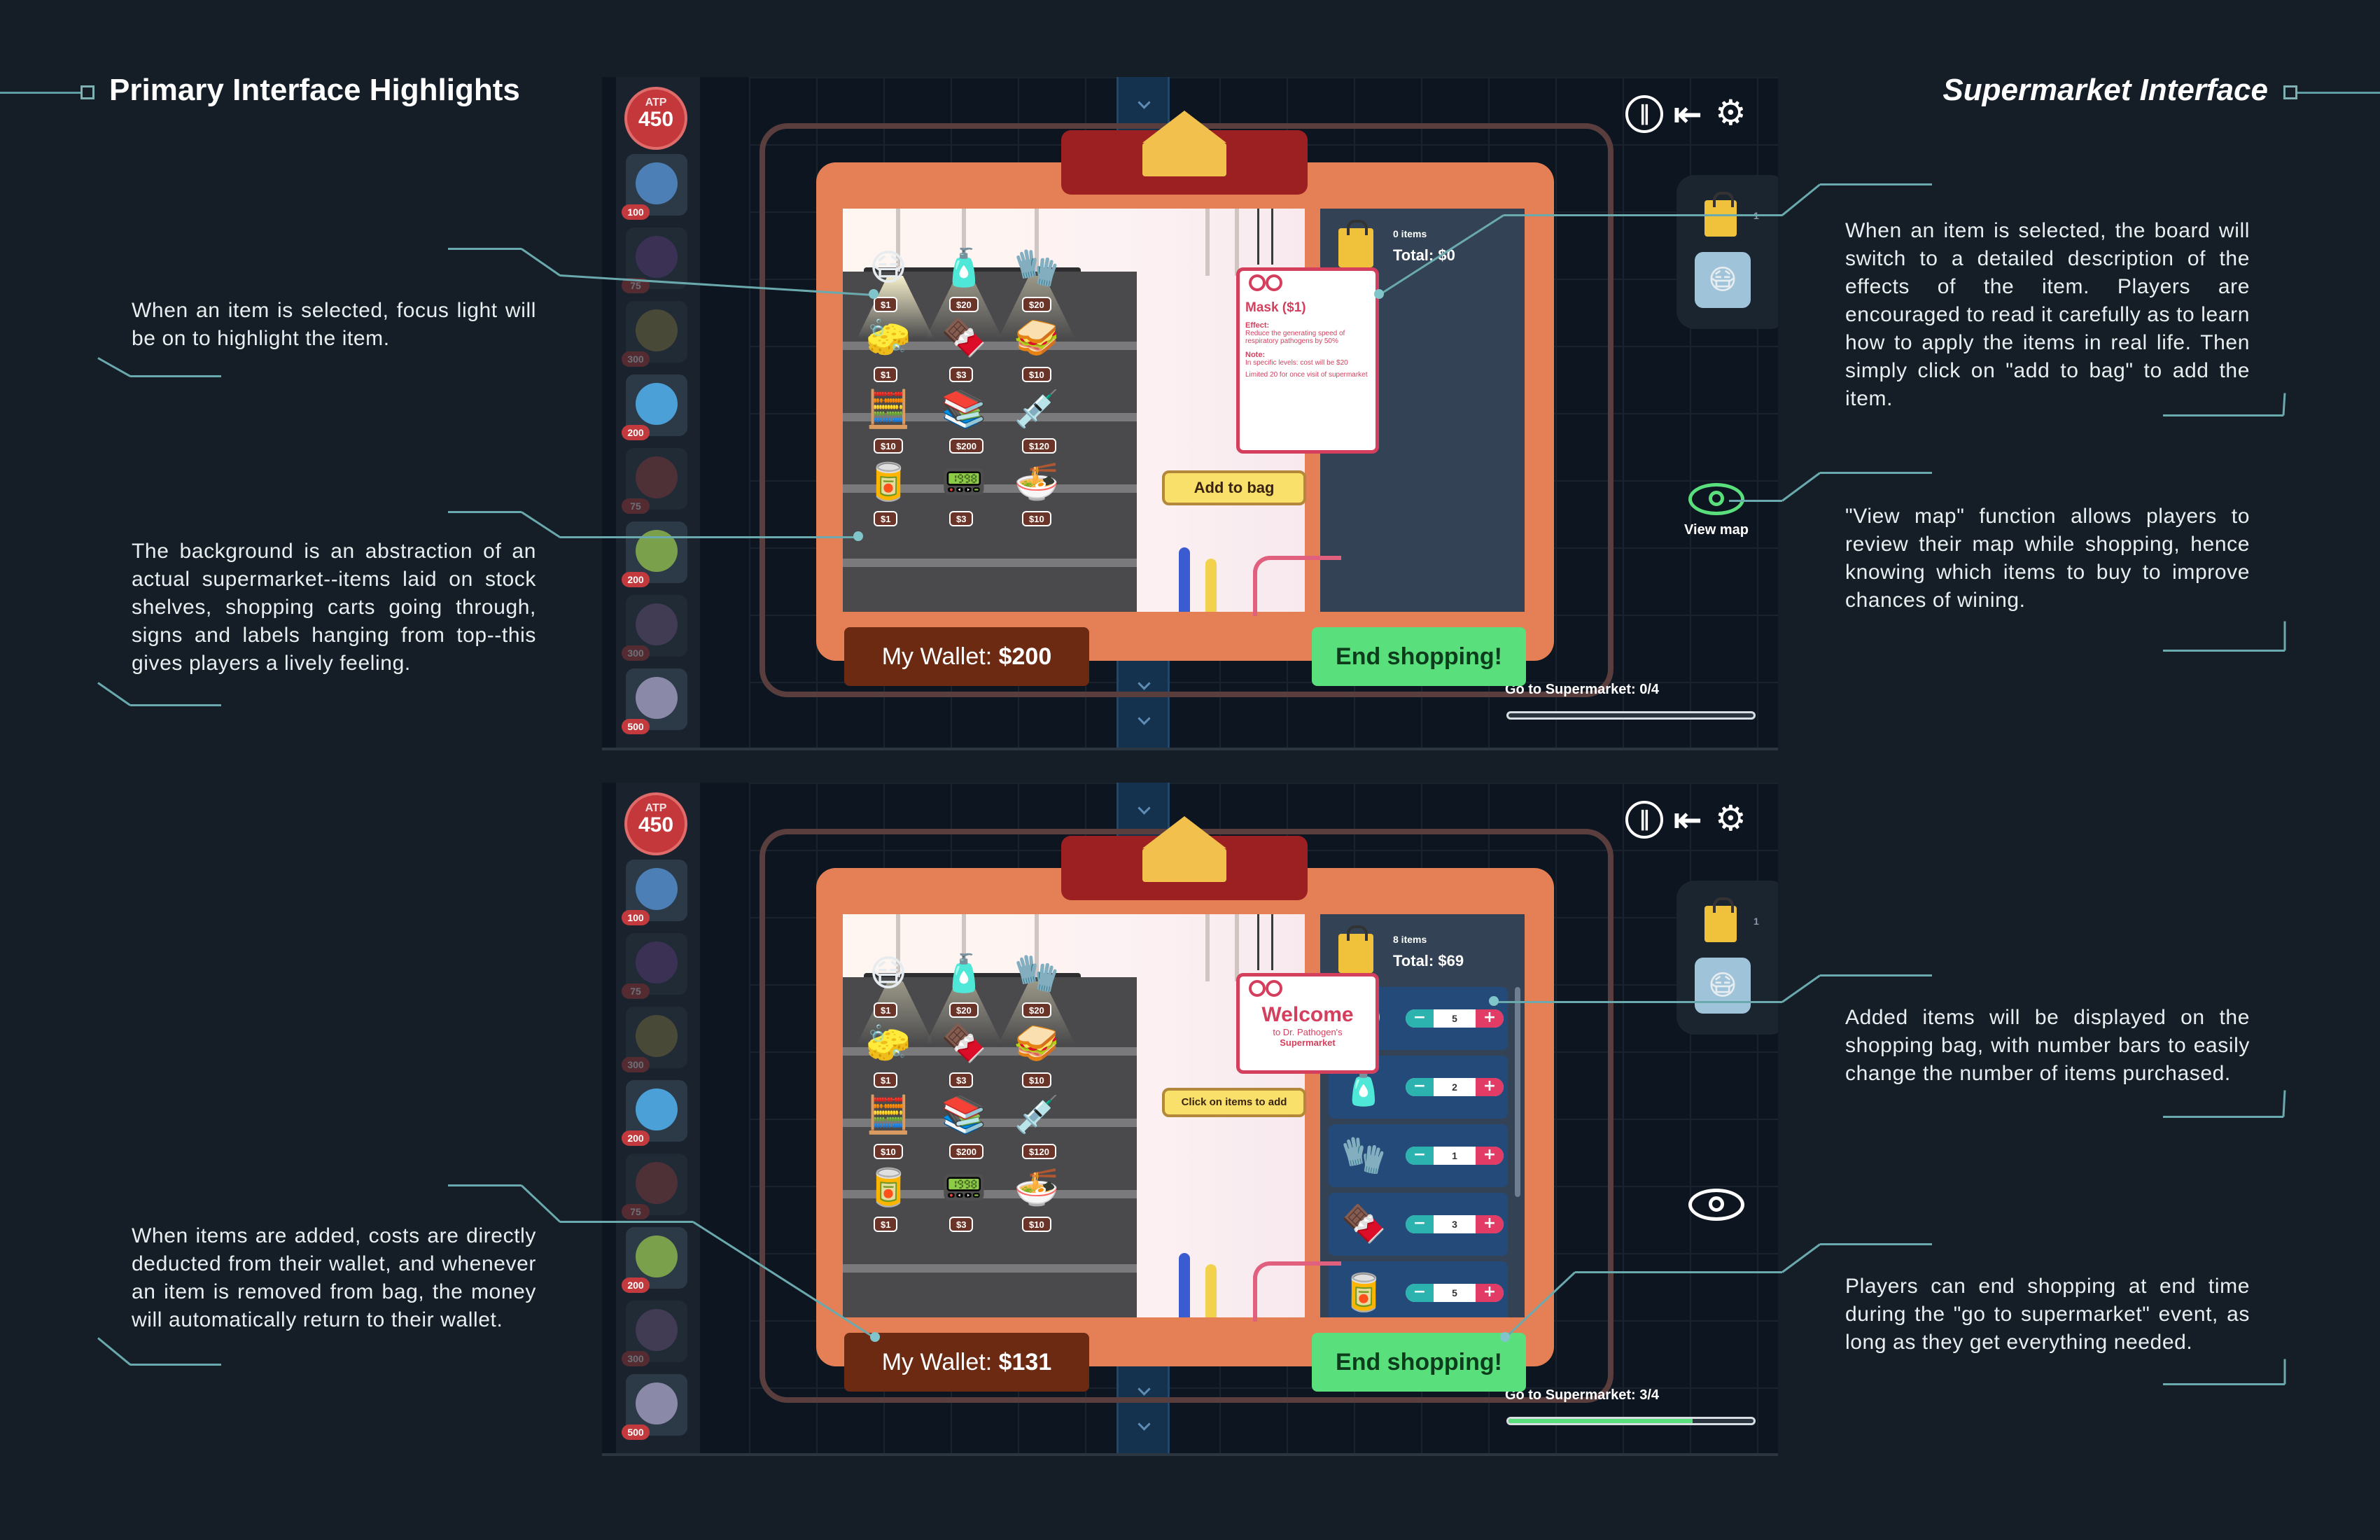  What do you see at coordinates (1410, 939) in the screenshot?
I see `bag-item-count: 8 items` at bounding box center [1410, 939].